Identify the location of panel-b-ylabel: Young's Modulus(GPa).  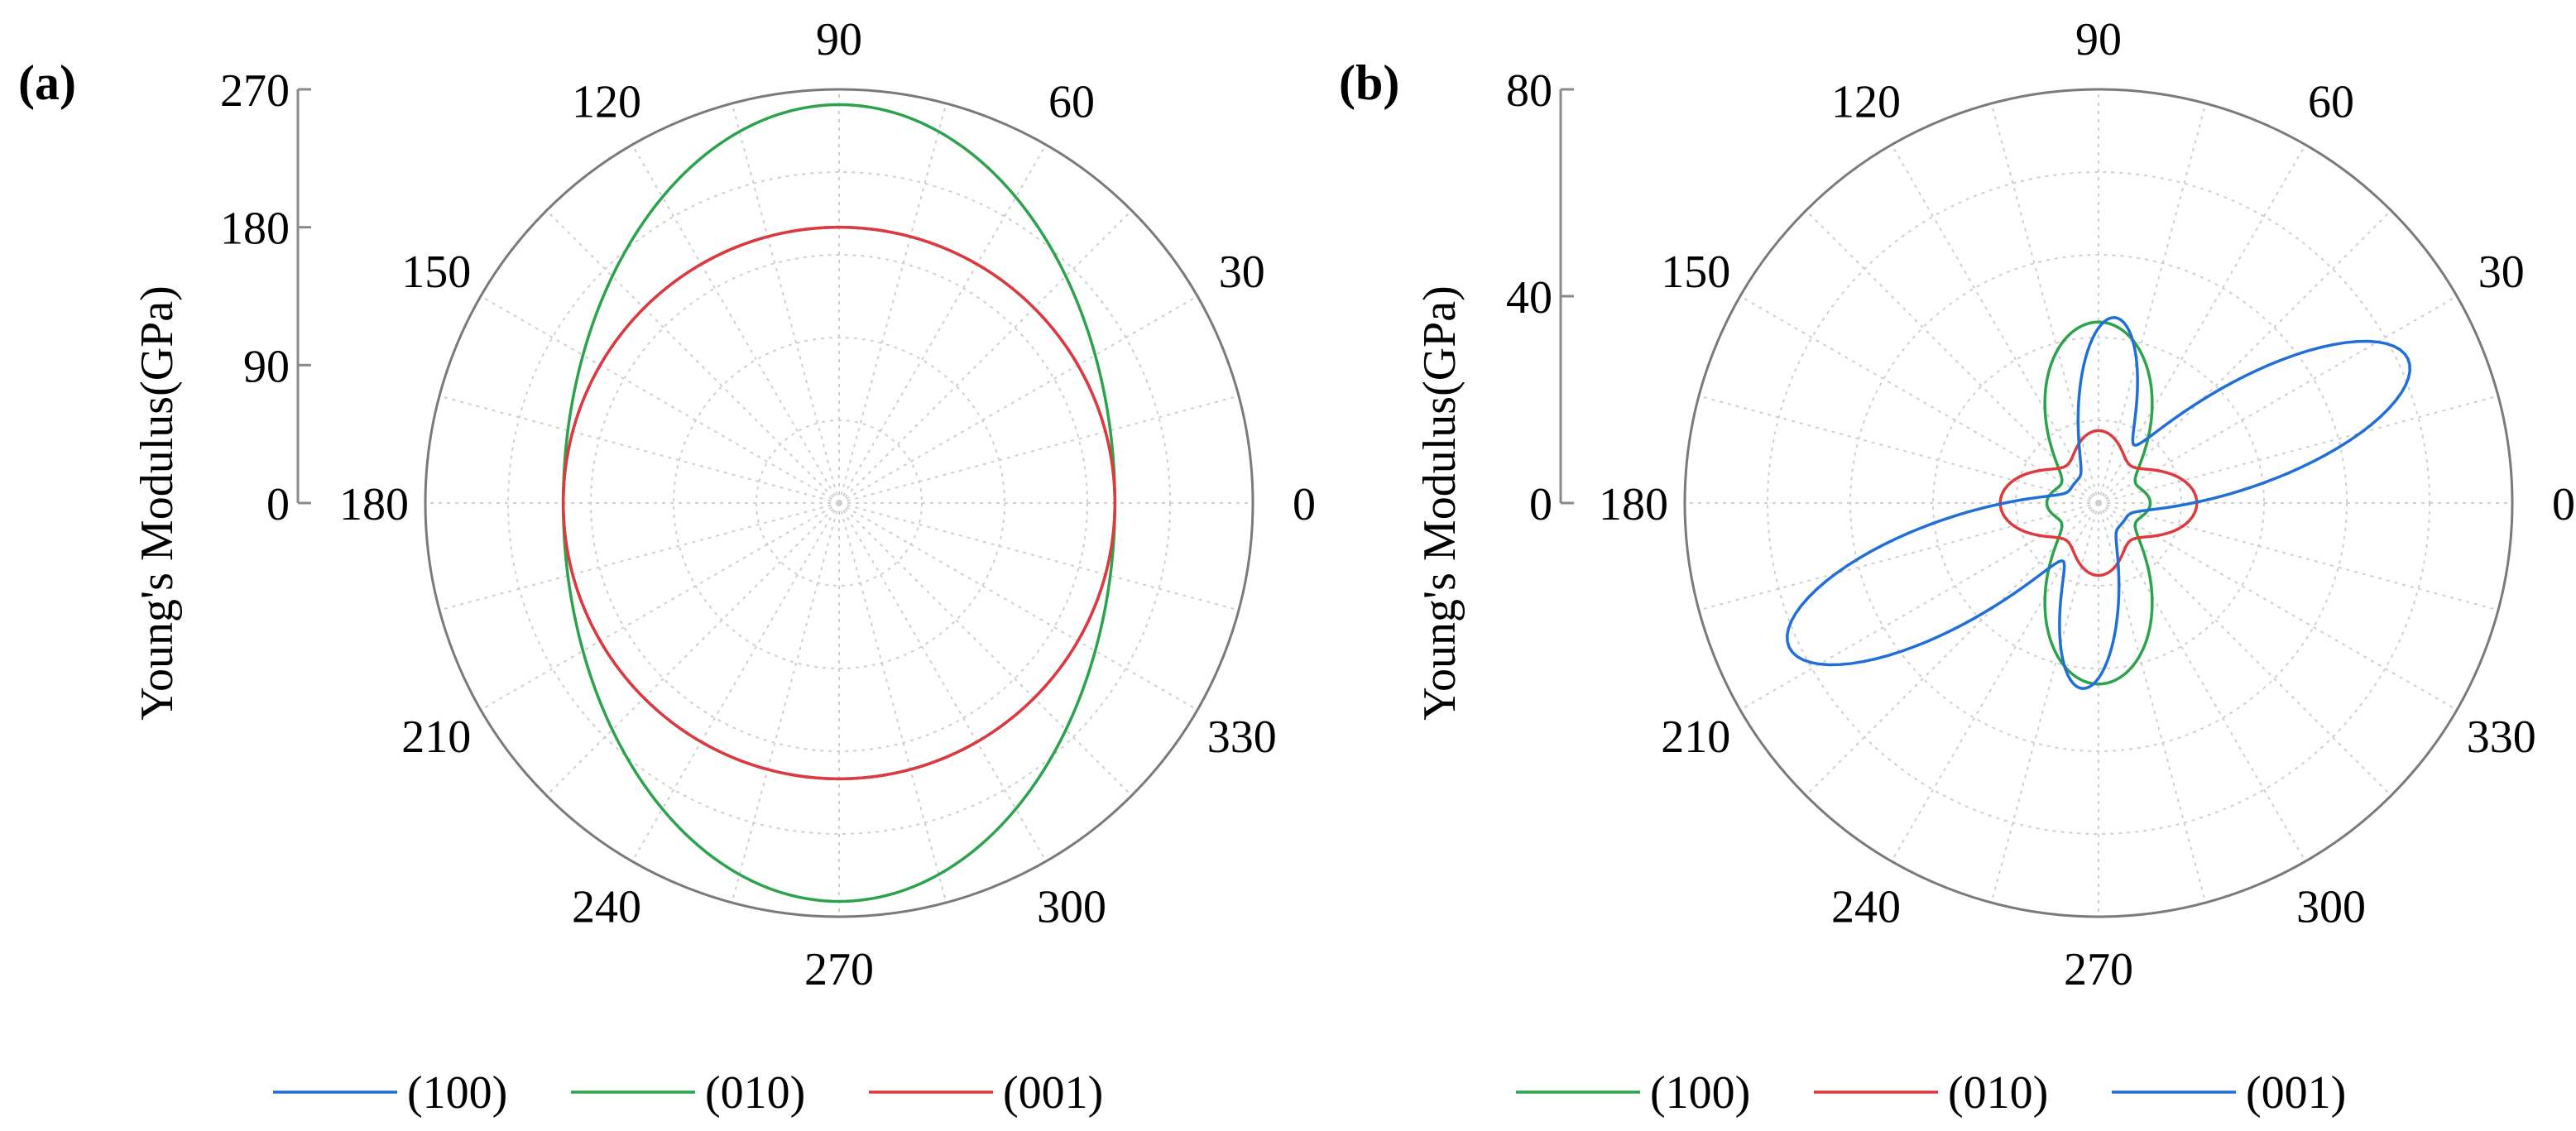
(1440, 503).